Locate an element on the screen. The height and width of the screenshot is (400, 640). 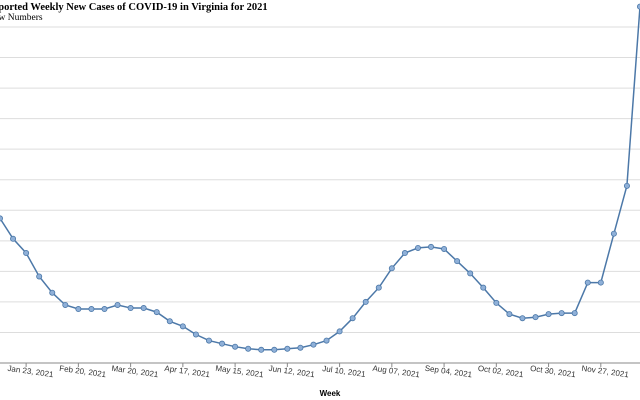
x-axis-title: Week is located at coordinates (330, 393).